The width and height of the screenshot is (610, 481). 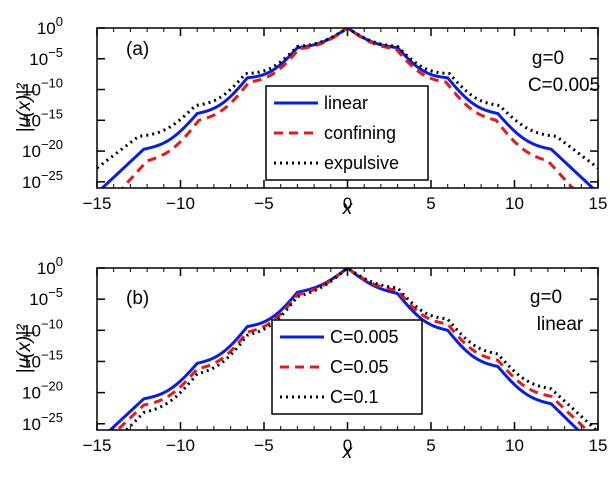 I want to click on annotation-c: linear, so click(x=560, y=324).